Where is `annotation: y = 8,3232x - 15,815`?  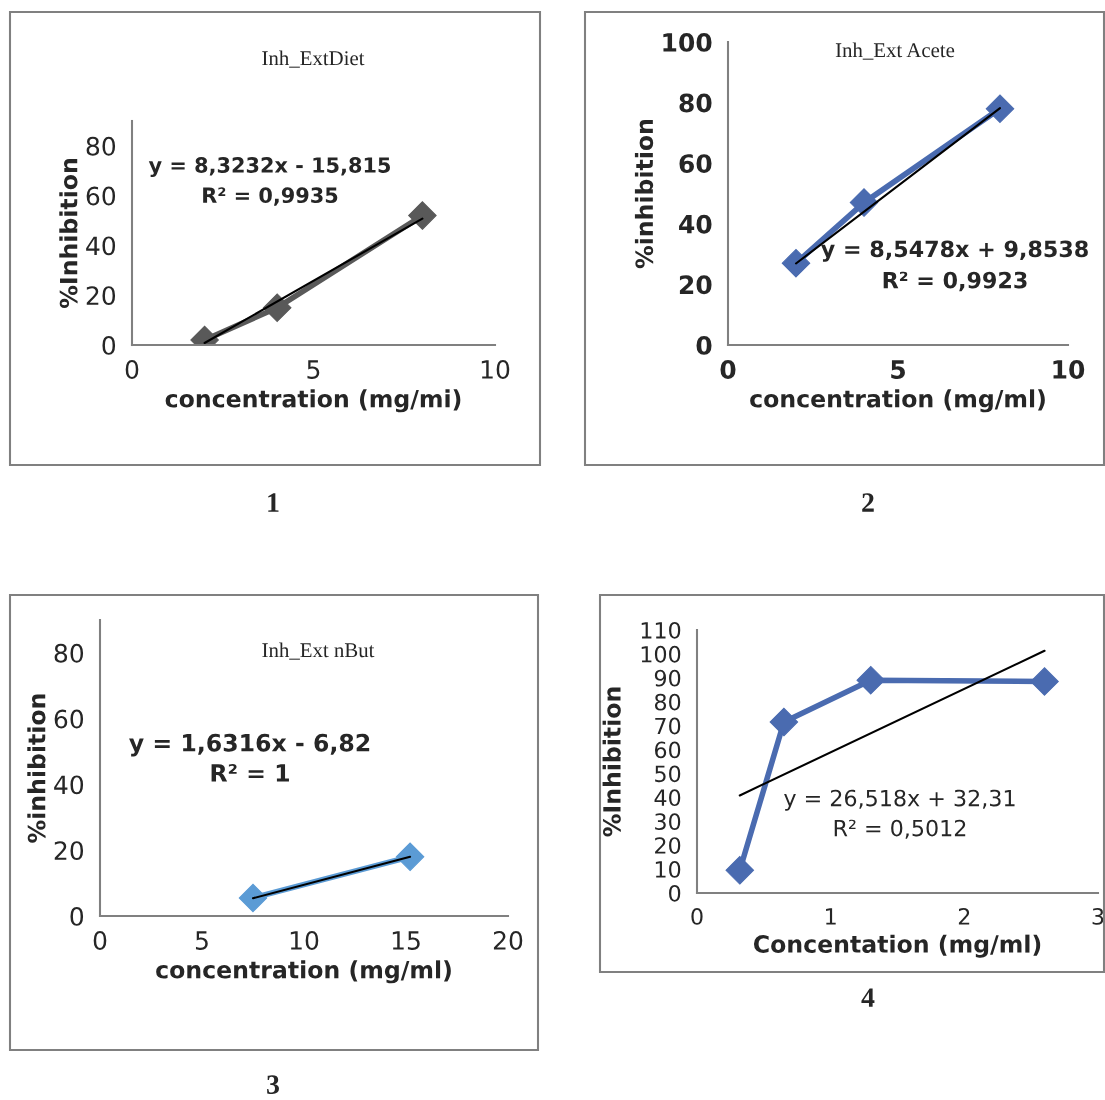 annotation: y = 8,3232x - 15,815 is located at coordinates (269, 167).